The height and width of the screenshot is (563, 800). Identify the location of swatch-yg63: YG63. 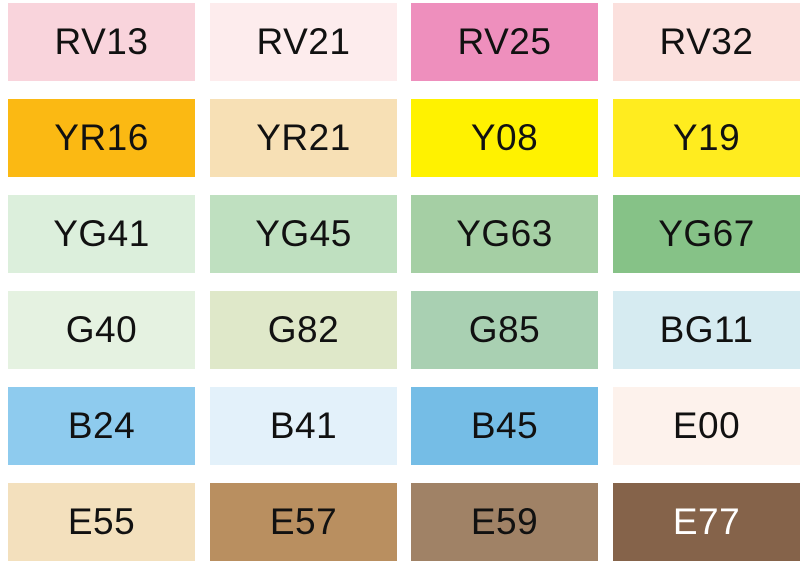
(504, 234).